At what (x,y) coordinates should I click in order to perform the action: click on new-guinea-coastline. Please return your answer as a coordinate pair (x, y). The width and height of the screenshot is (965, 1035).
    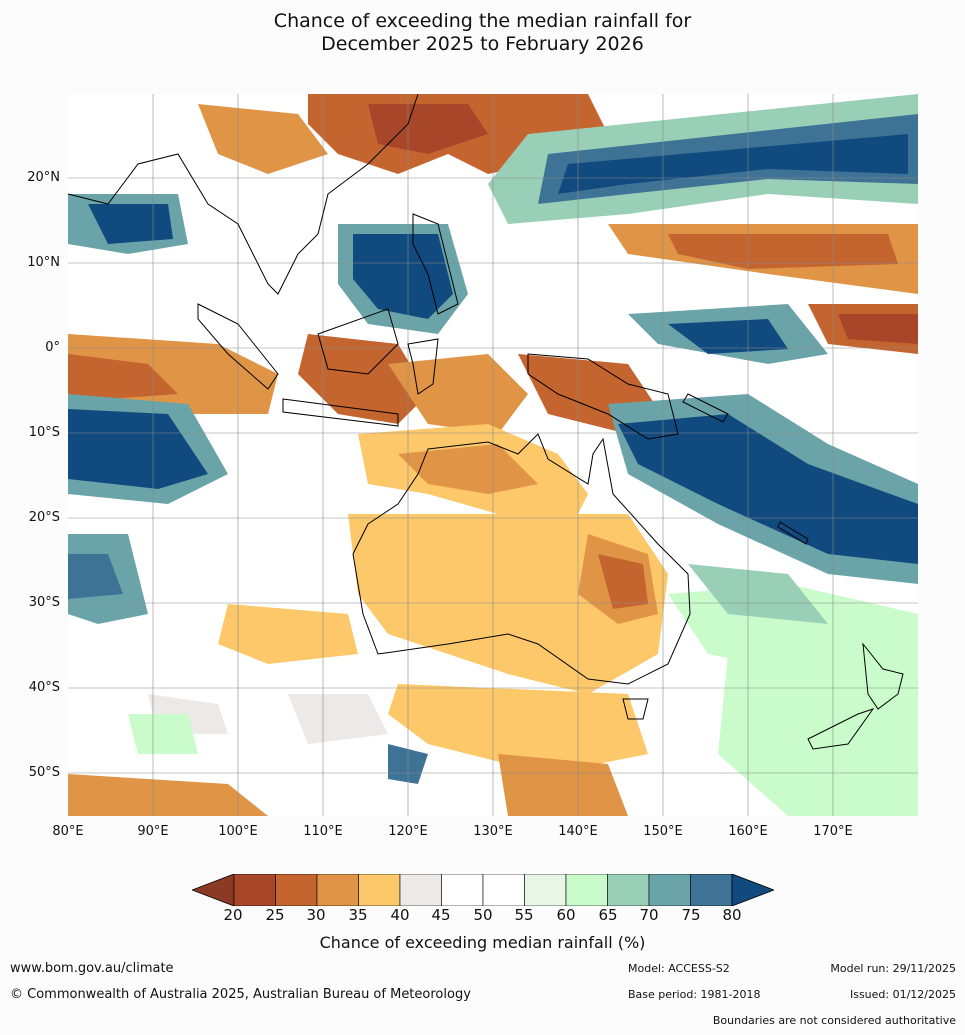
    Looking at the image, I should click on (603, 396).